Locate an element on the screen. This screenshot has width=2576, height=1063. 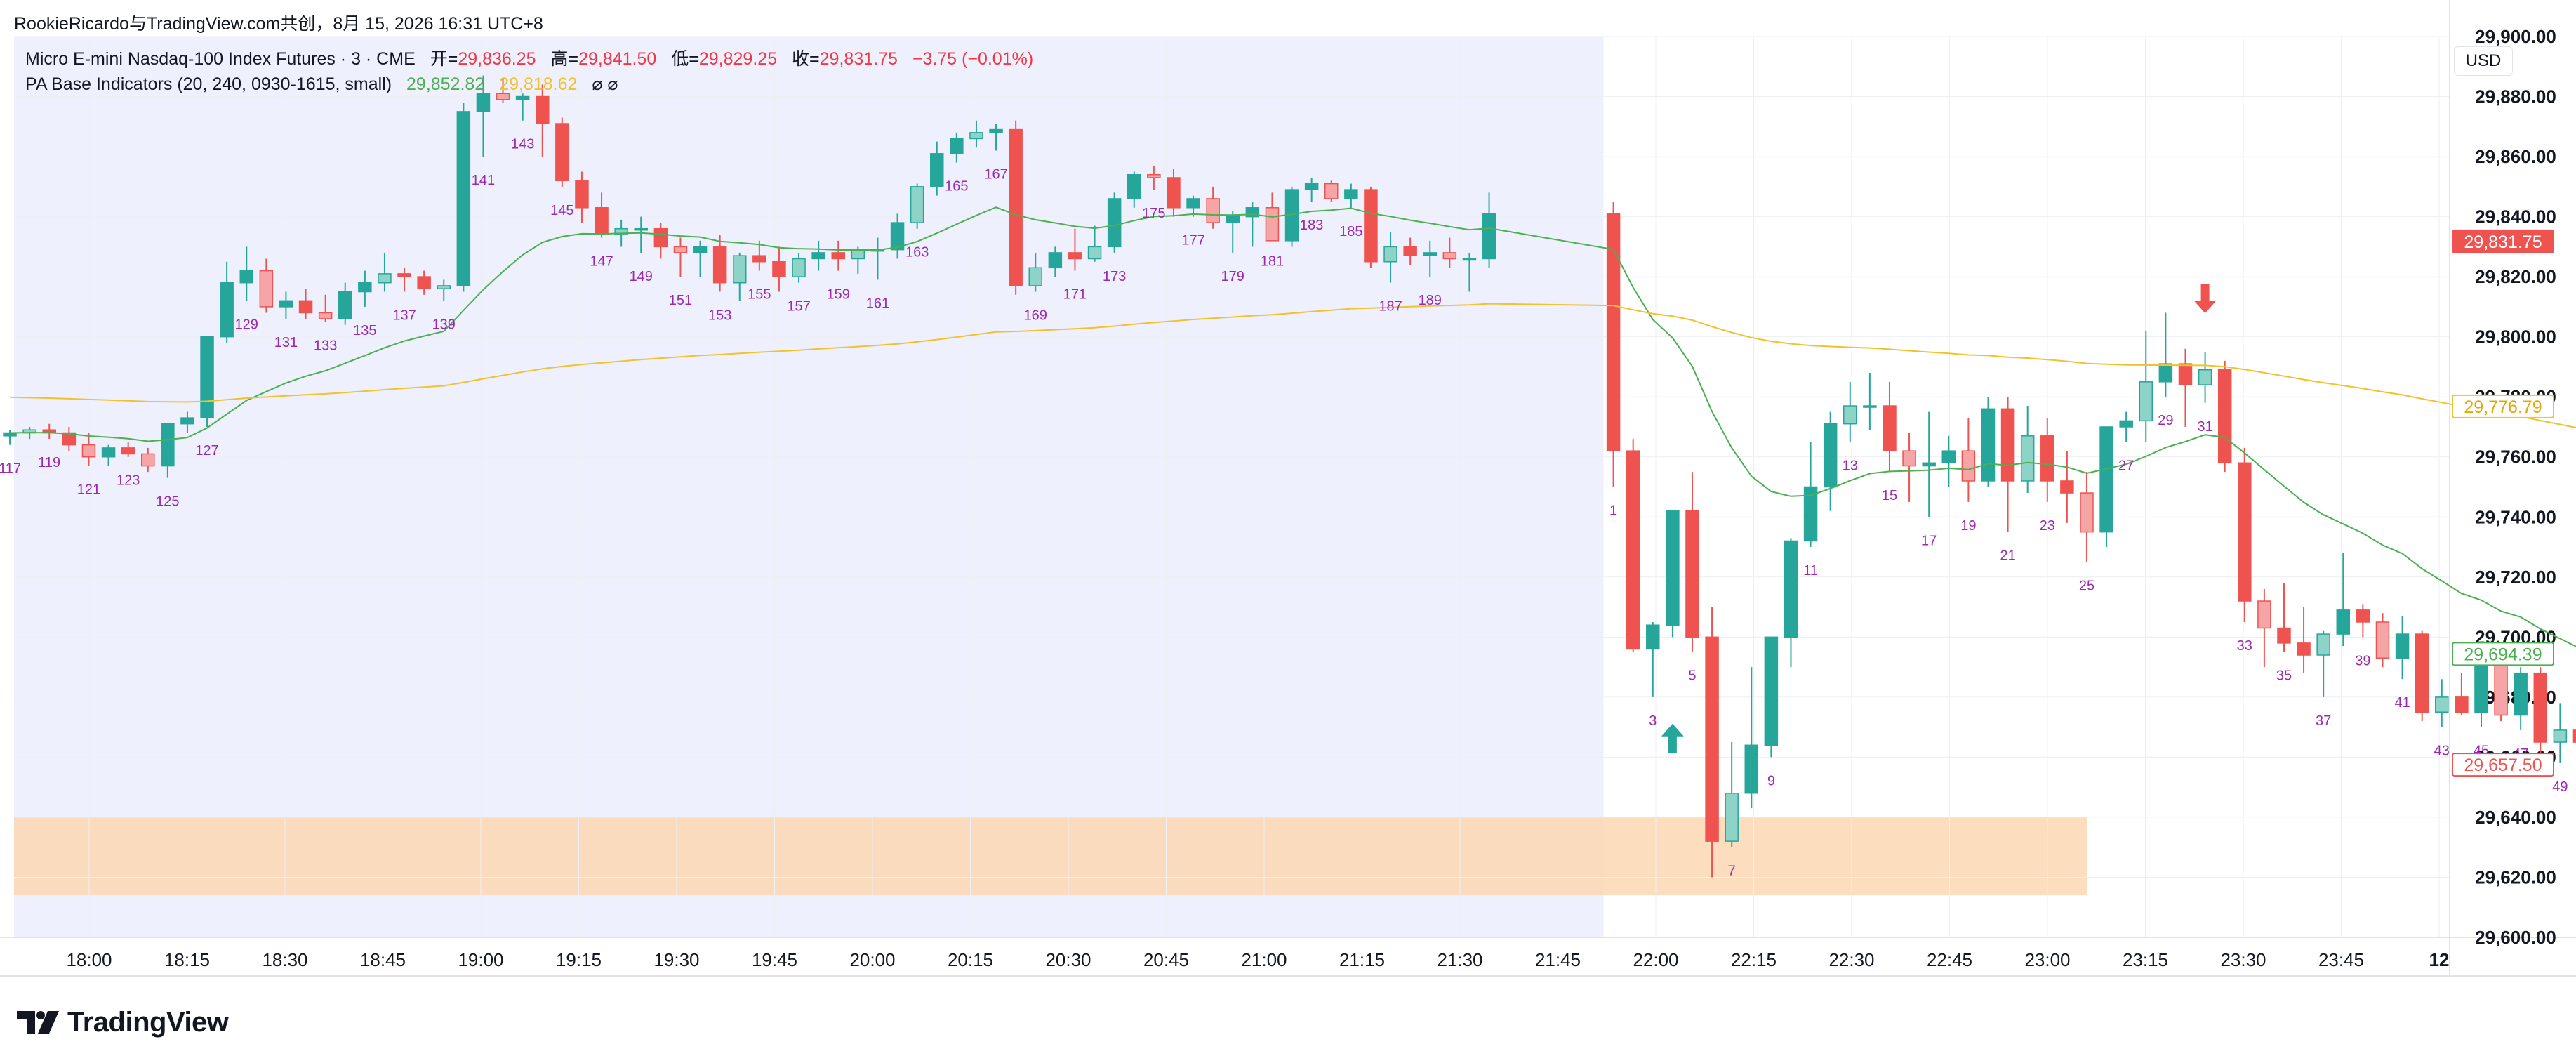
bar-number-label: 183 is located at coordinates (1311, 225).